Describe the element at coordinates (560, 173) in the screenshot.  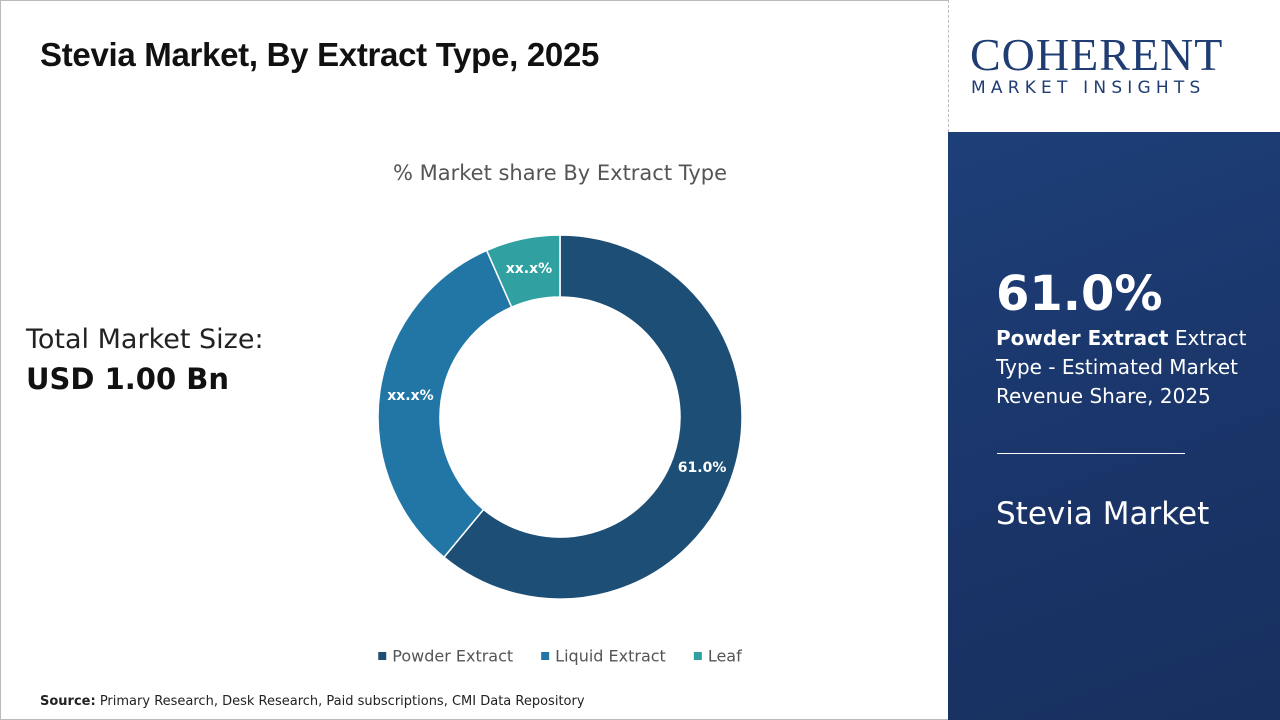
I see `chart-title: % Market share By Extract Type` at that location.